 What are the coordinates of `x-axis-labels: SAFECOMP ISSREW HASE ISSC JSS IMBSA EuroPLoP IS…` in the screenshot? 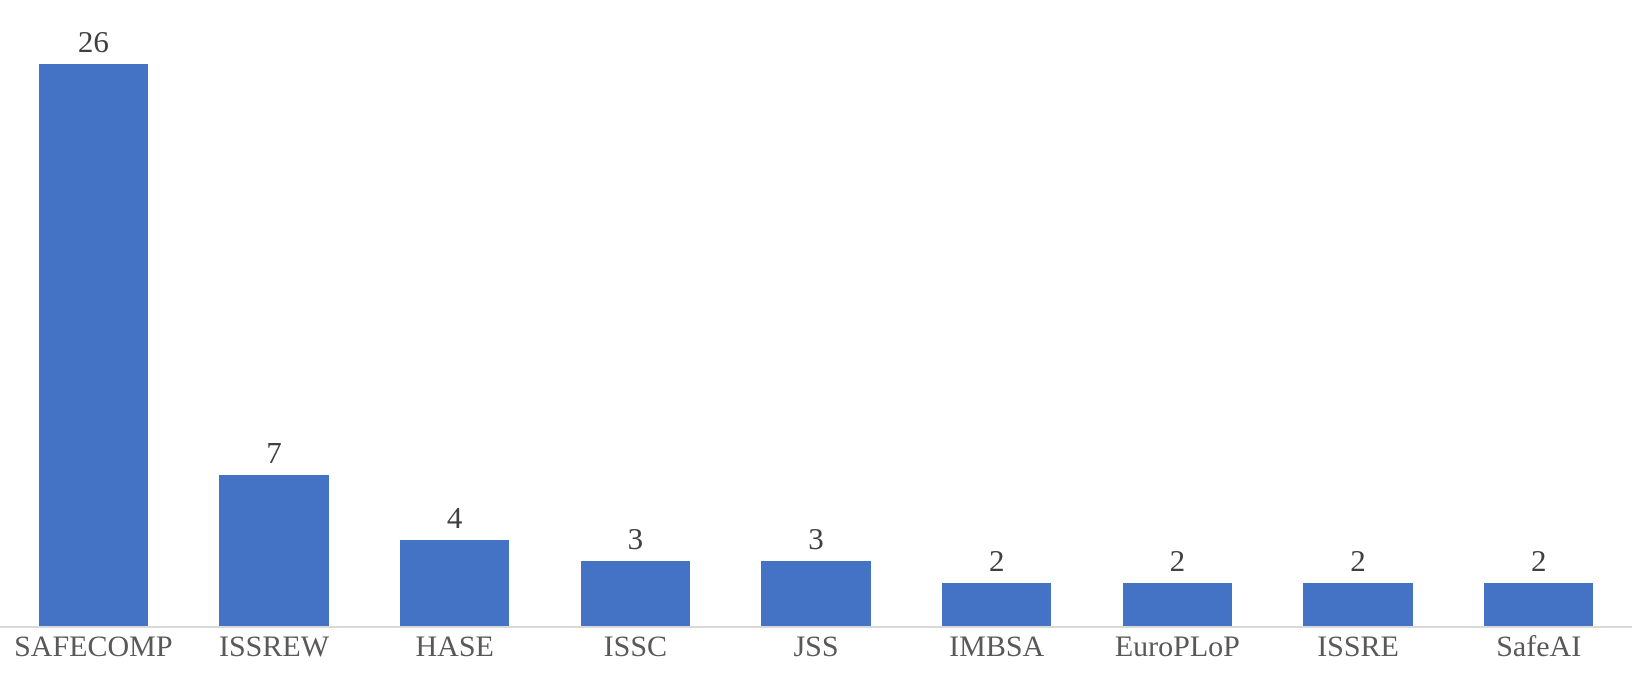 It's located at (816, 647).